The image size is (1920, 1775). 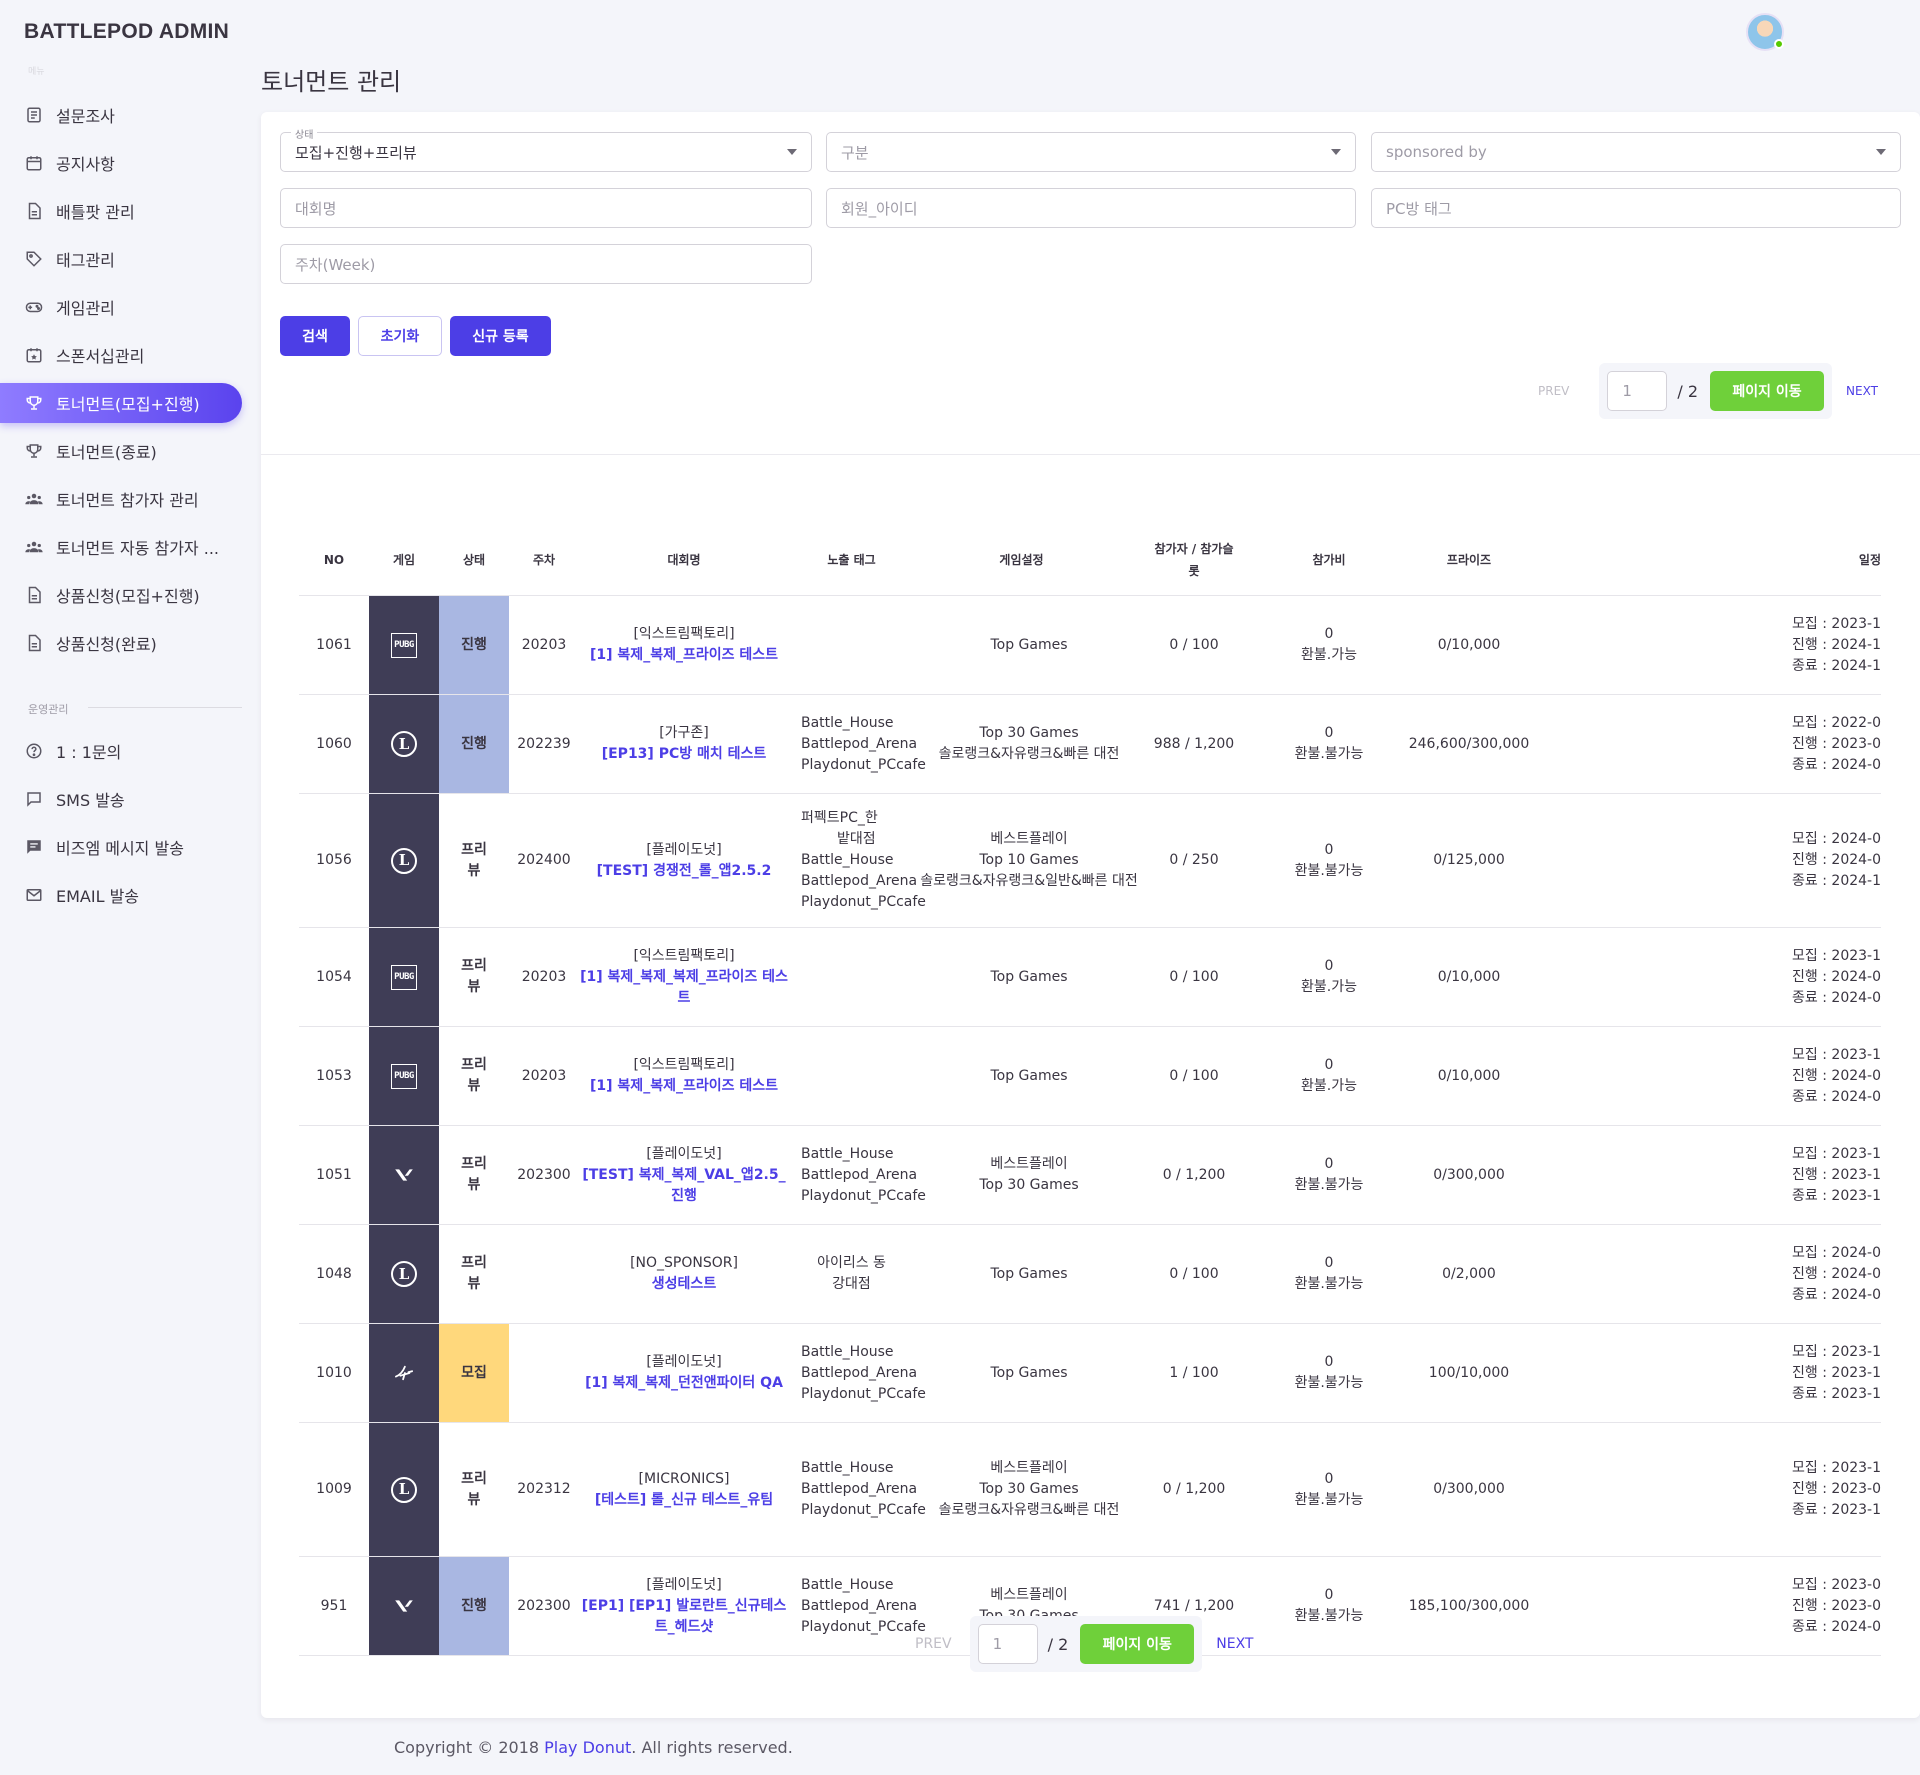 I want to click on tournament-name-link: 생성테스트, so click(x=684, y=1284).